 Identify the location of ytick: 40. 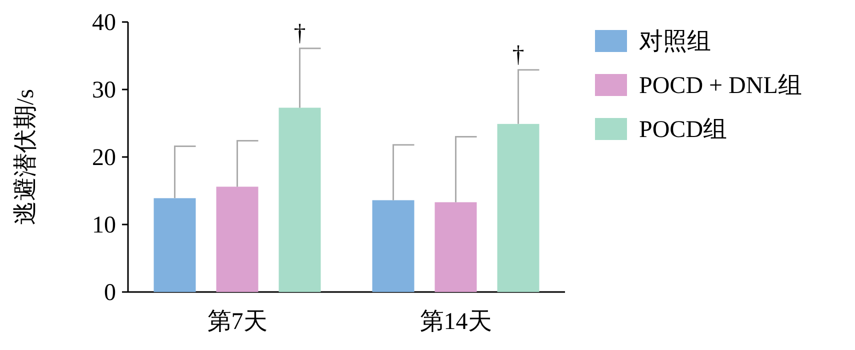
(104, 23).